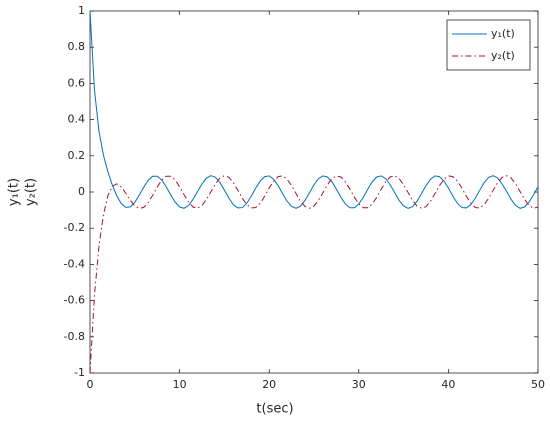 The image size is (550, 423). What do you see at coordinates (269, 384) in the screenshot?
I see `x-tick-label: 20` at bounding box center [269, 384].